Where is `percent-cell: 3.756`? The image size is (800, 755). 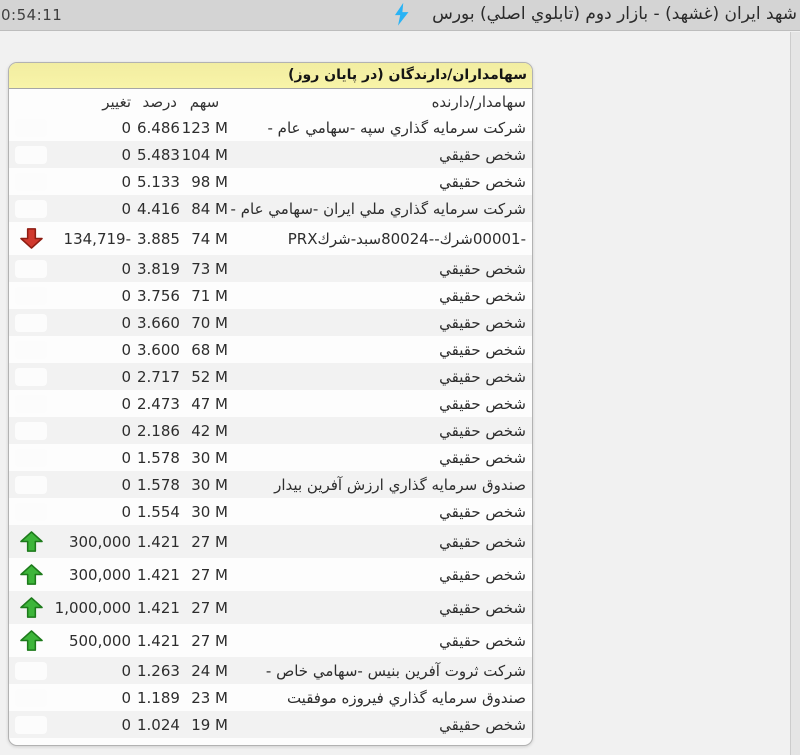 percent-cell: 3.756 is located at coordinates (158, 295).